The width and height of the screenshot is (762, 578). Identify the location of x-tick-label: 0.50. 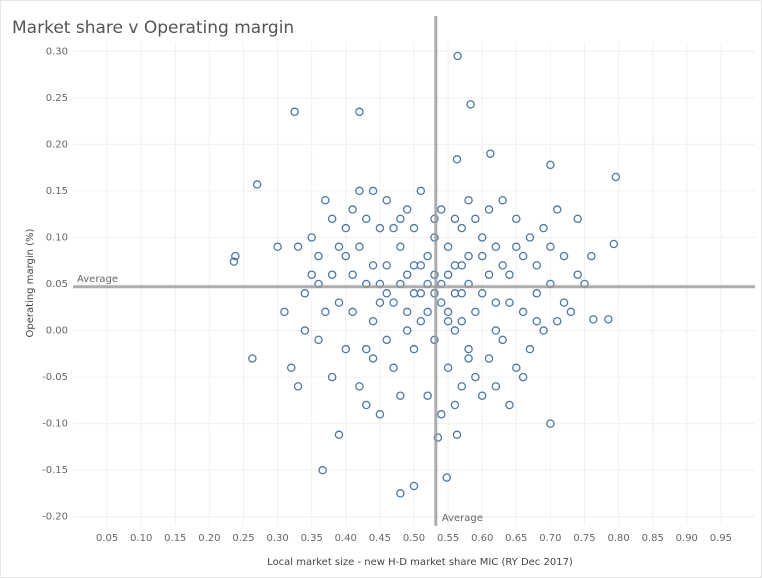
(414, 538).